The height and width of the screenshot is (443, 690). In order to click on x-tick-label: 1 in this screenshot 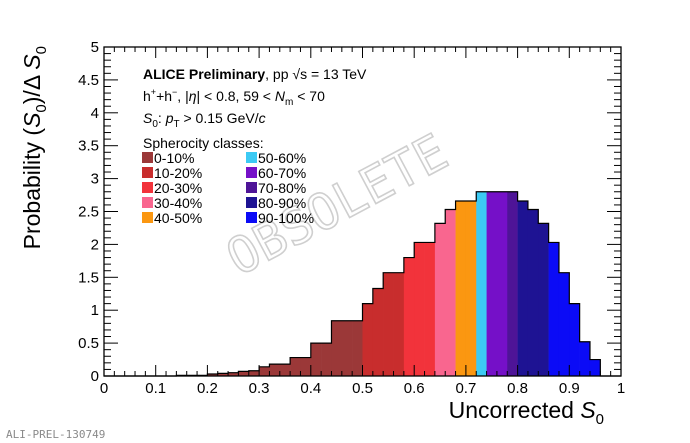, I will do `click(621, 388)`.